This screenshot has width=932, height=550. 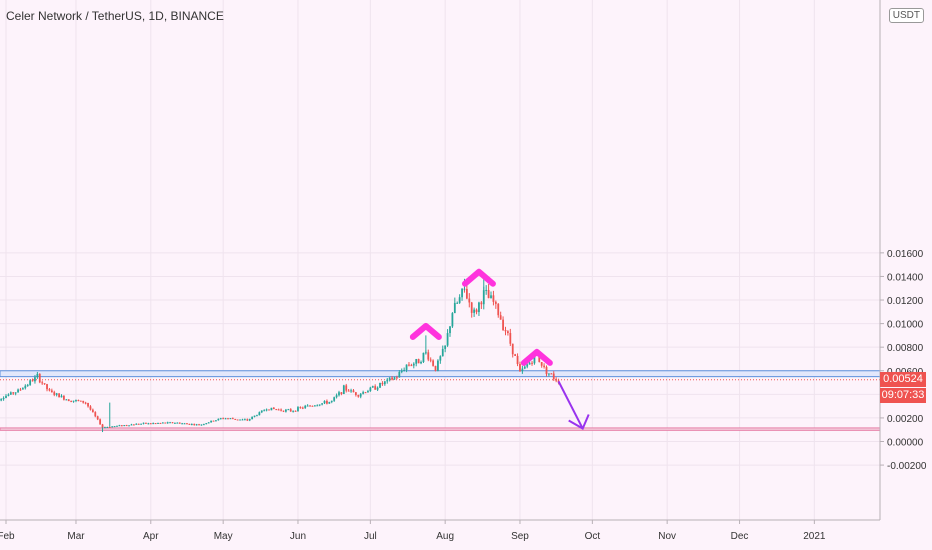 I want to click on x-tick-label: Aug, so click(x=445, y=536).